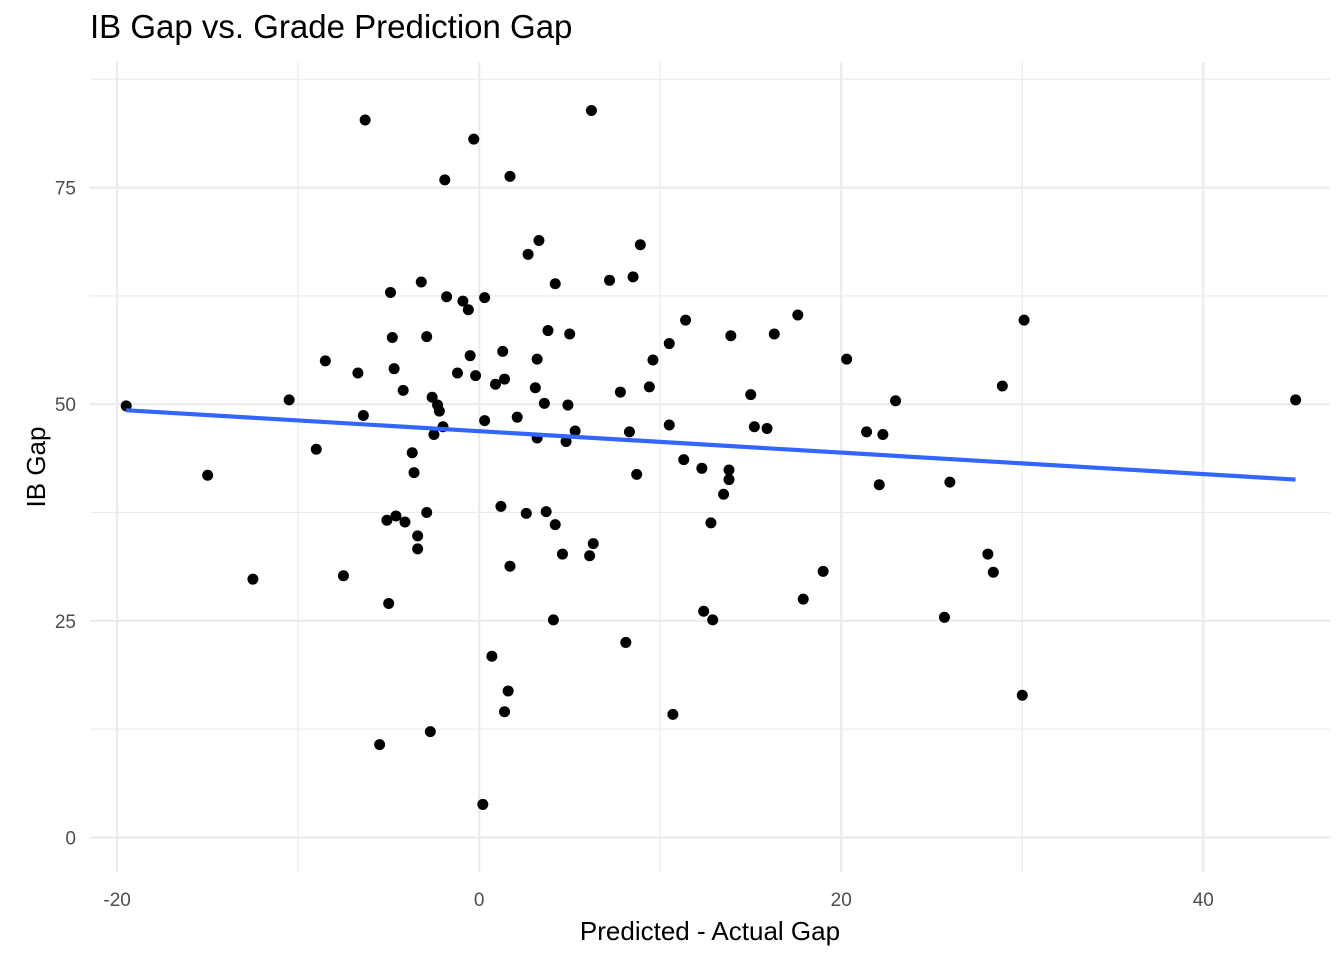  I want to click on y-axis-title: IB Gap, so click(36, 467).